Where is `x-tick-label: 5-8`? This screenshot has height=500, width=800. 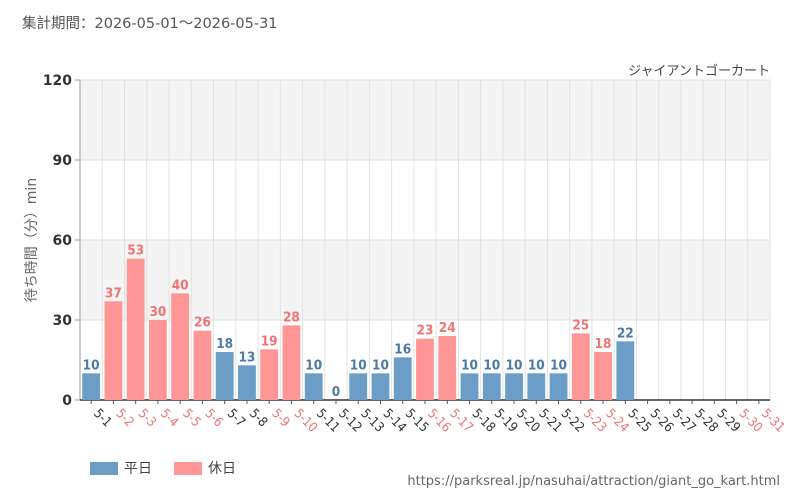
x-tick-label: 5-8 is located at coordinates (258, 418).